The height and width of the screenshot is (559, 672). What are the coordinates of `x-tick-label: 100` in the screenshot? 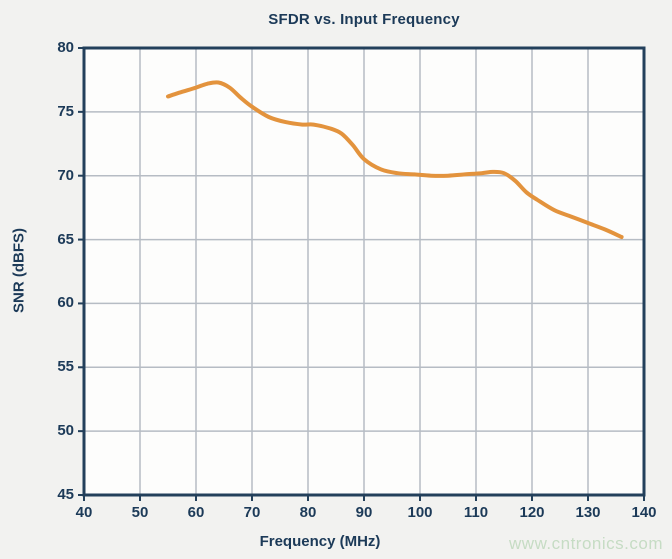 It's located at (420, 512).